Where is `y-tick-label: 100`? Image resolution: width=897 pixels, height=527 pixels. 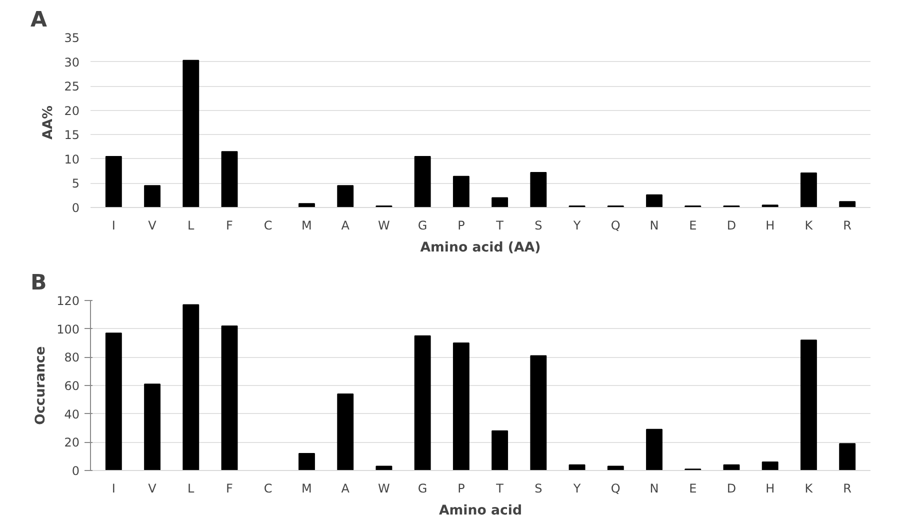 y-tick-label: 100 is located at coordinates (68, 329).